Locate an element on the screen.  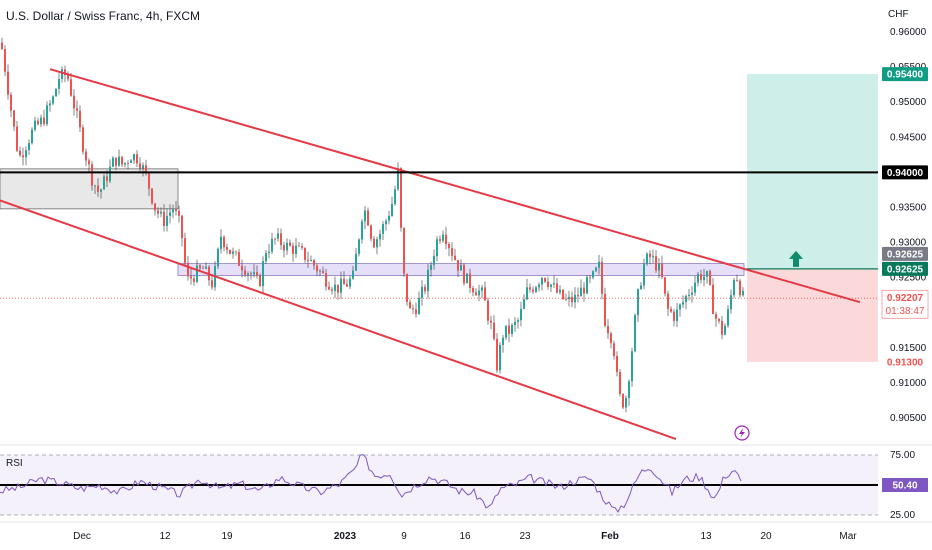
time-tick-label: 9 is located at coordinates (404, 536).